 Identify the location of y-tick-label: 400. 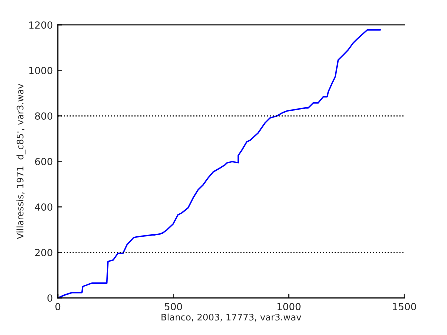
(44, 207).